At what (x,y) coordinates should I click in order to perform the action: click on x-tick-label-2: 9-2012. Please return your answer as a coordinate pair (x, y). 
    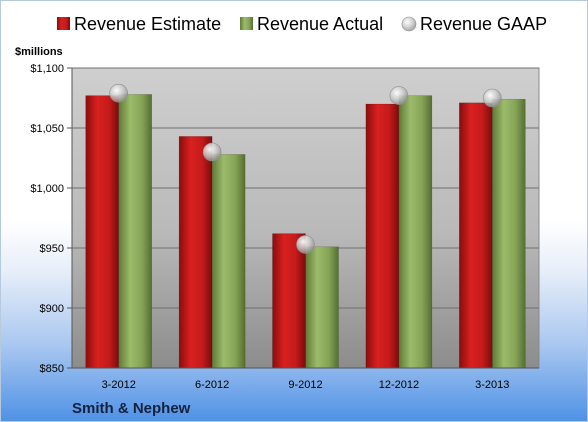
    Looking at the image, I should click on (305, 385).